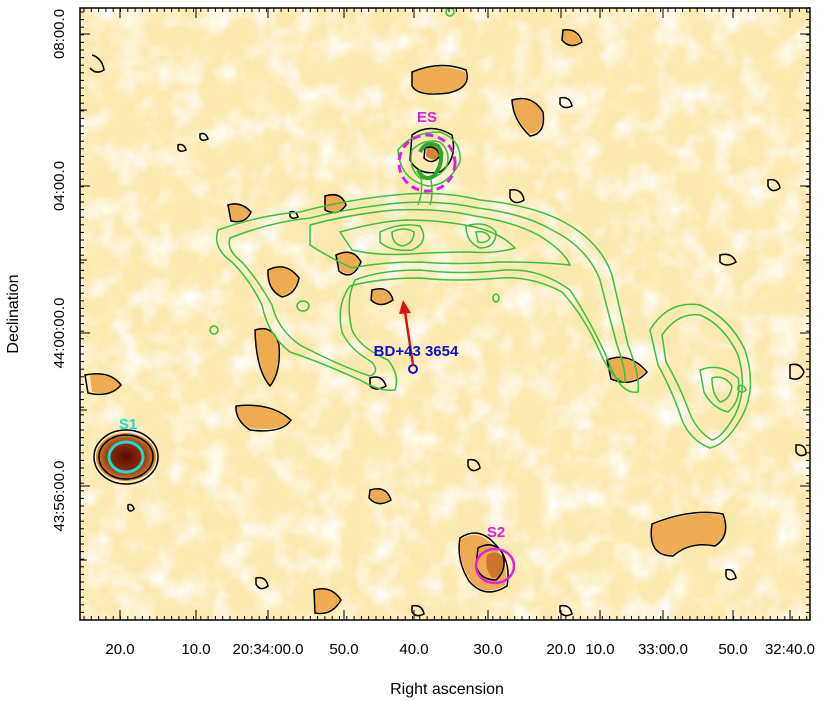  Describe the element at coordinates (427, 117) in the screenshot. I see `es-label: ES` at that location.